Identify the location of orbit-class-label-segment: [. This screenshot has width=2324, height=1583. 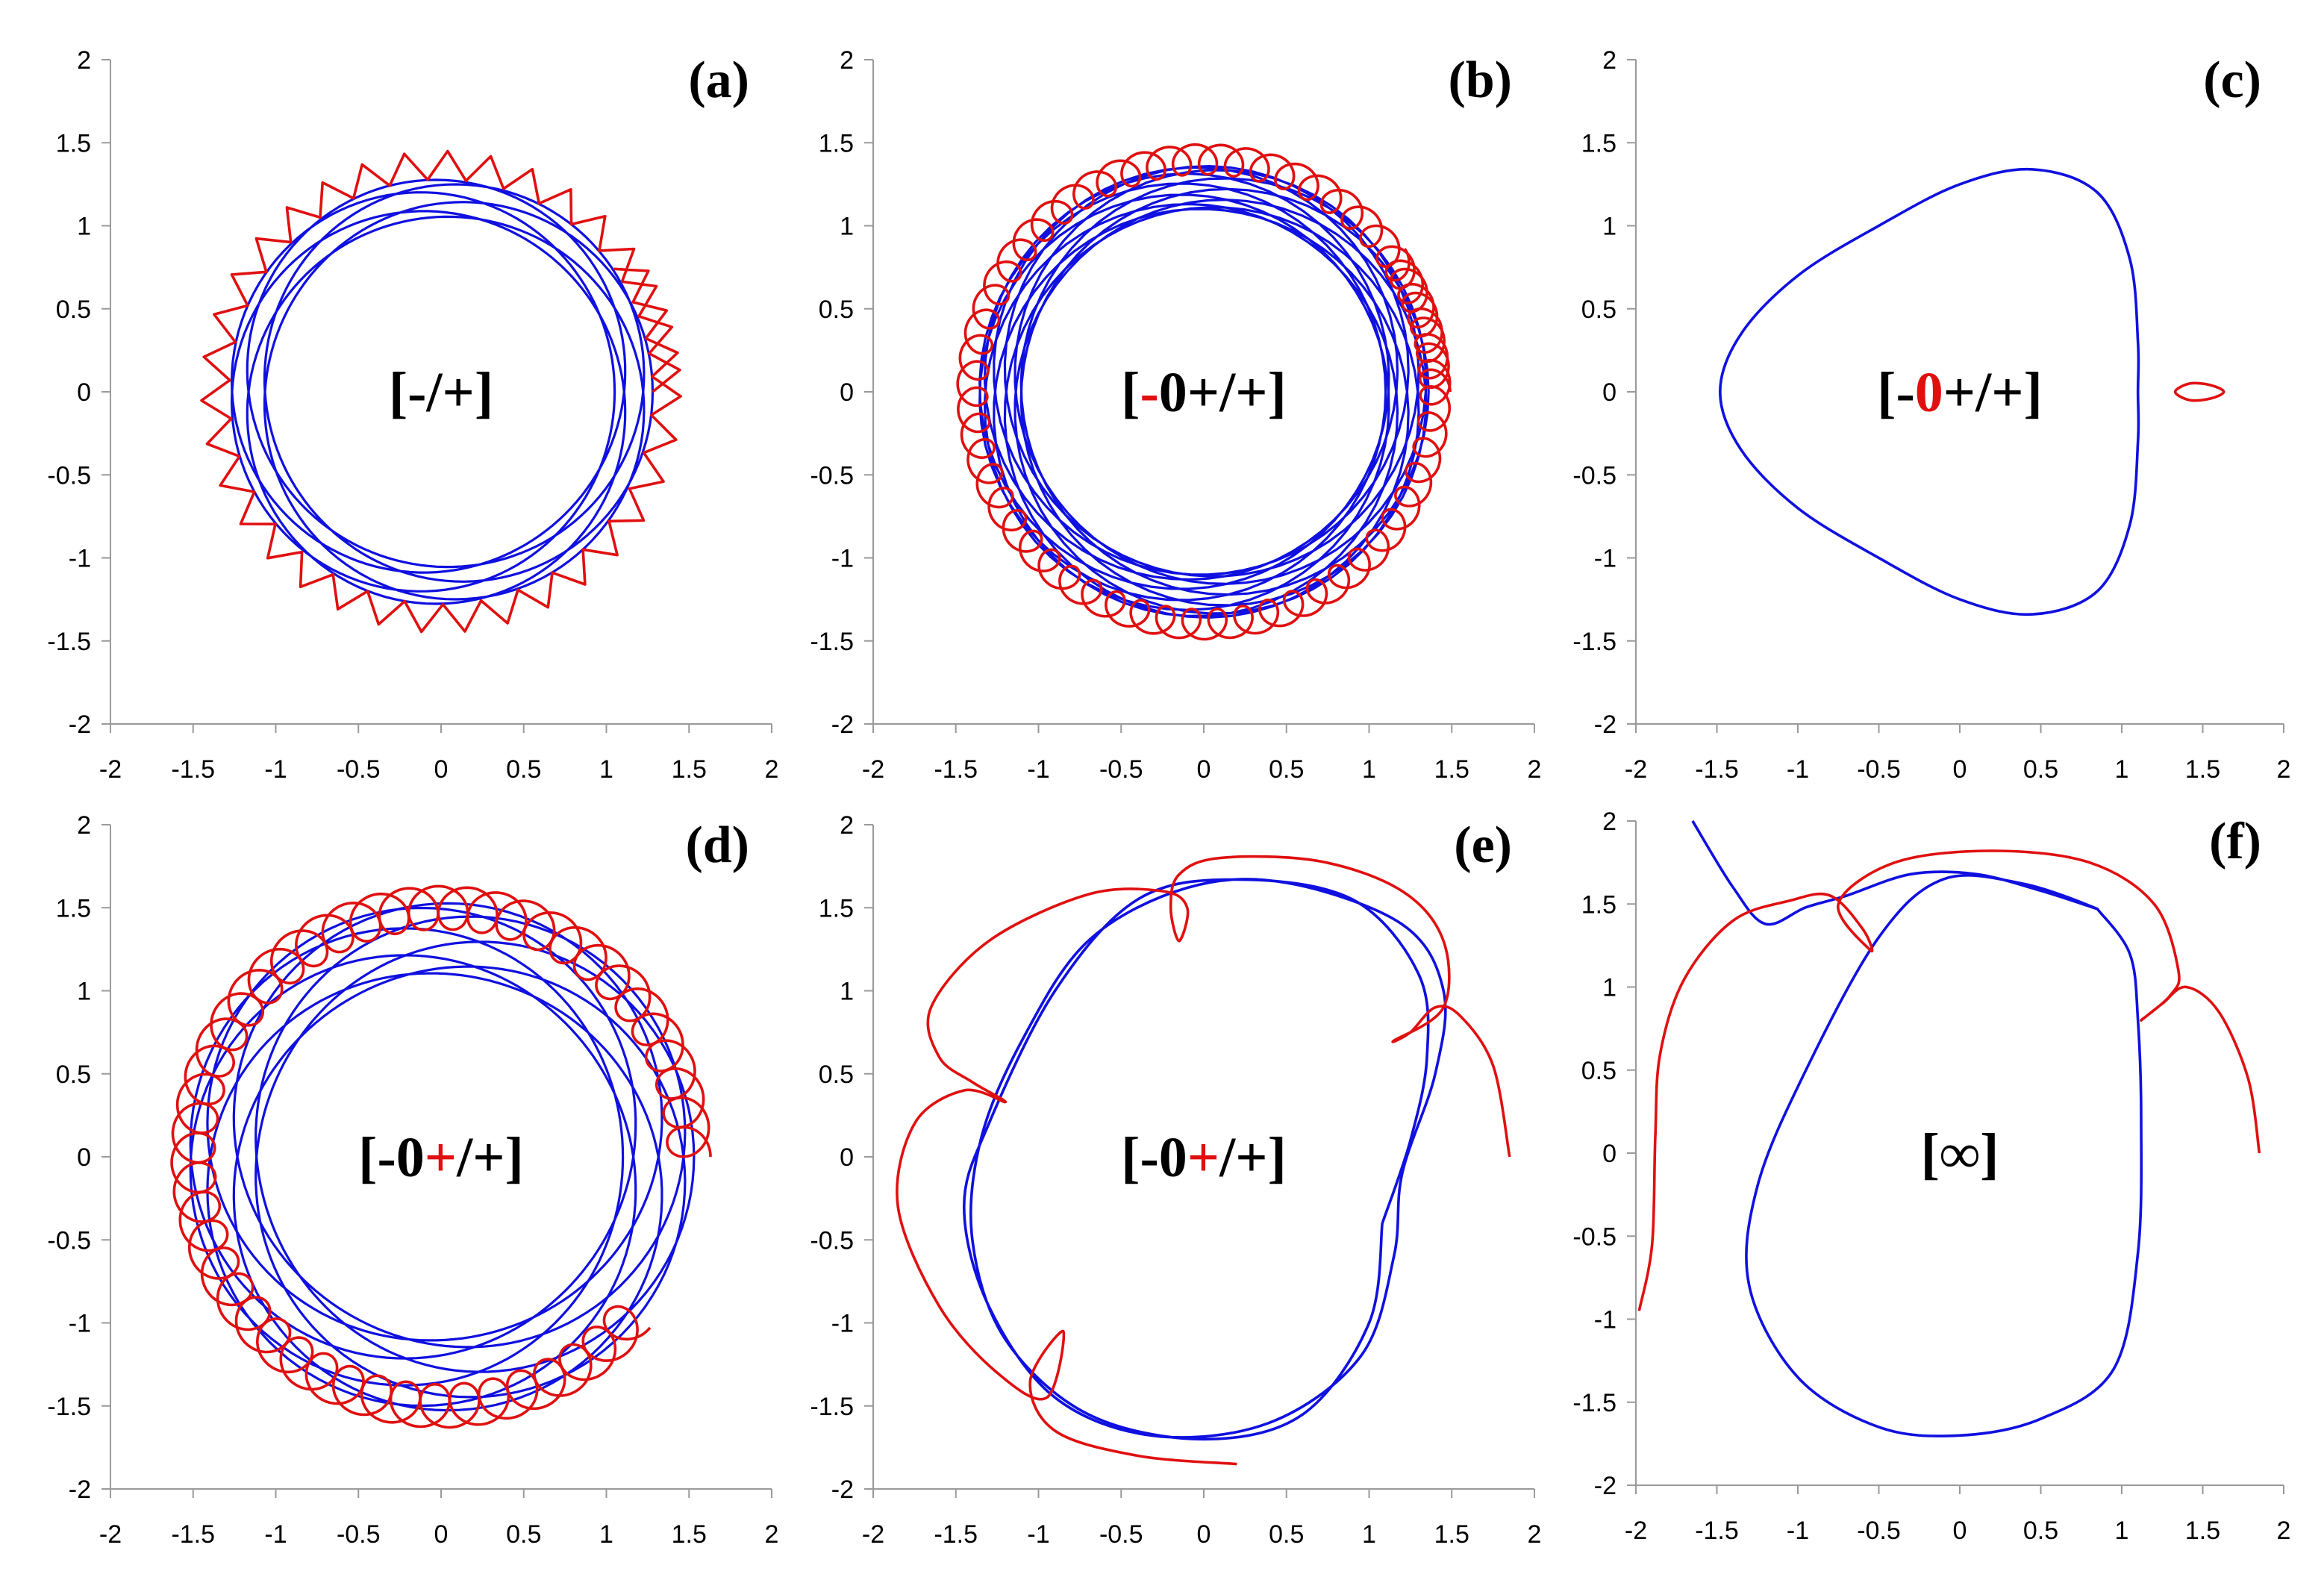
(1130, 392).